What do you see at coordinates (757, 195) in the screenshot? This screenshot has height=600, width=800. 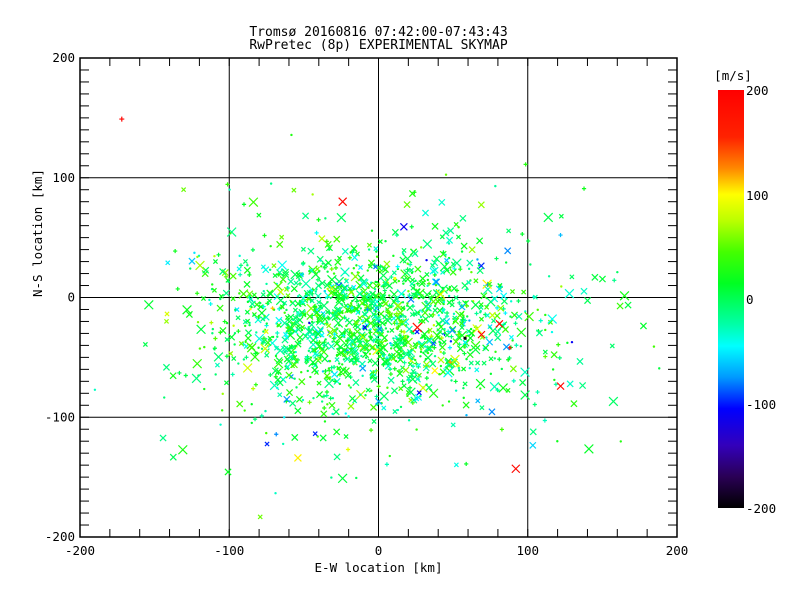 I see `colorbar-tick-label: 100` at bounding box center [757, 195].